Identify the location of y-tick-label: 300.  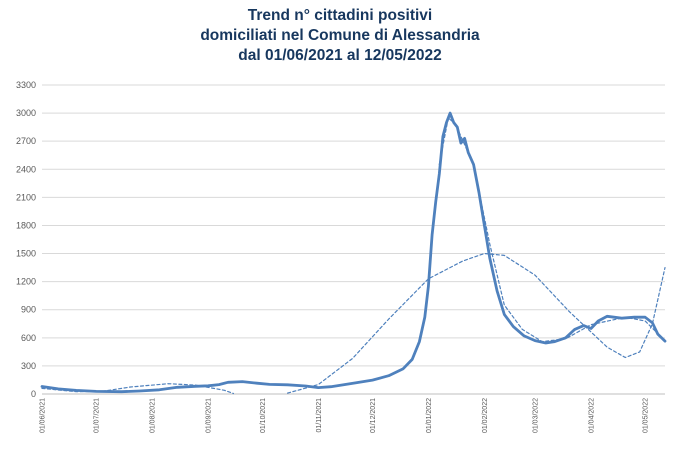
(28, 366).